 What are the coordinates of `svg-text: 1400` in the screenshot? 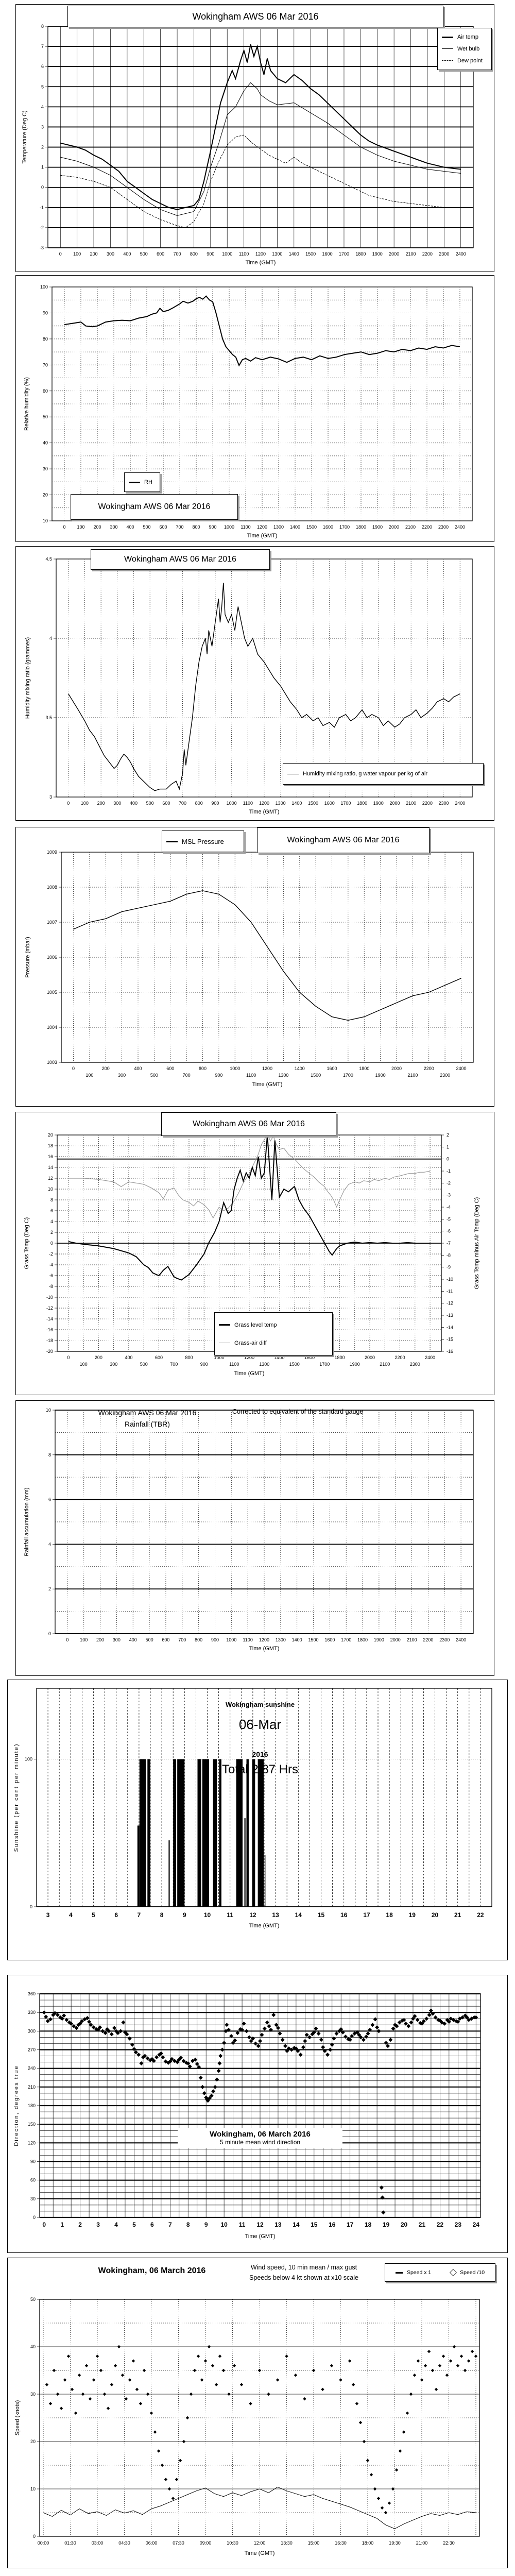 It's located at (297, 1640).